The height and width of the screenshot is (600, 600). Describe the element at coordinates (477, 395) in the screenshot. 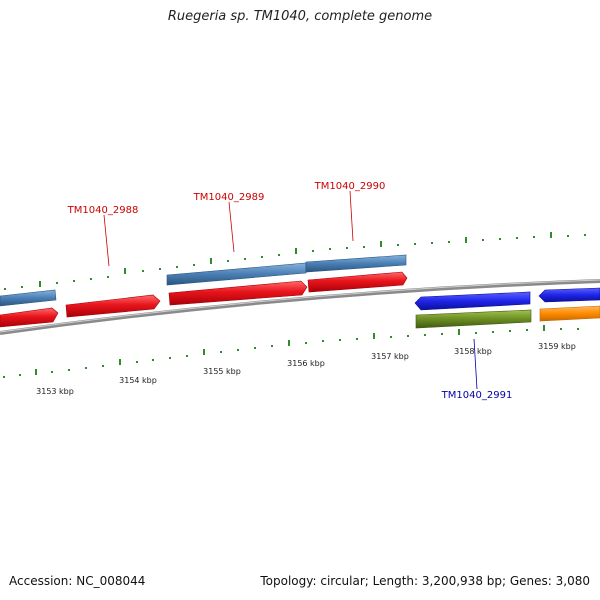

I see `gene-label-tm1040-2991: TM1040_2991` at that location.